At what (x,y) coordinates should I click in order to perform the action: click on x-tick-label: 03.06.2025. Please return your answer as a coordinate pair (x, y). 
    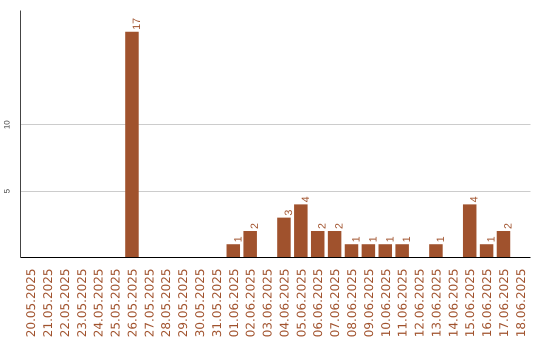
    Looking at the image, I should click on (267, 303).